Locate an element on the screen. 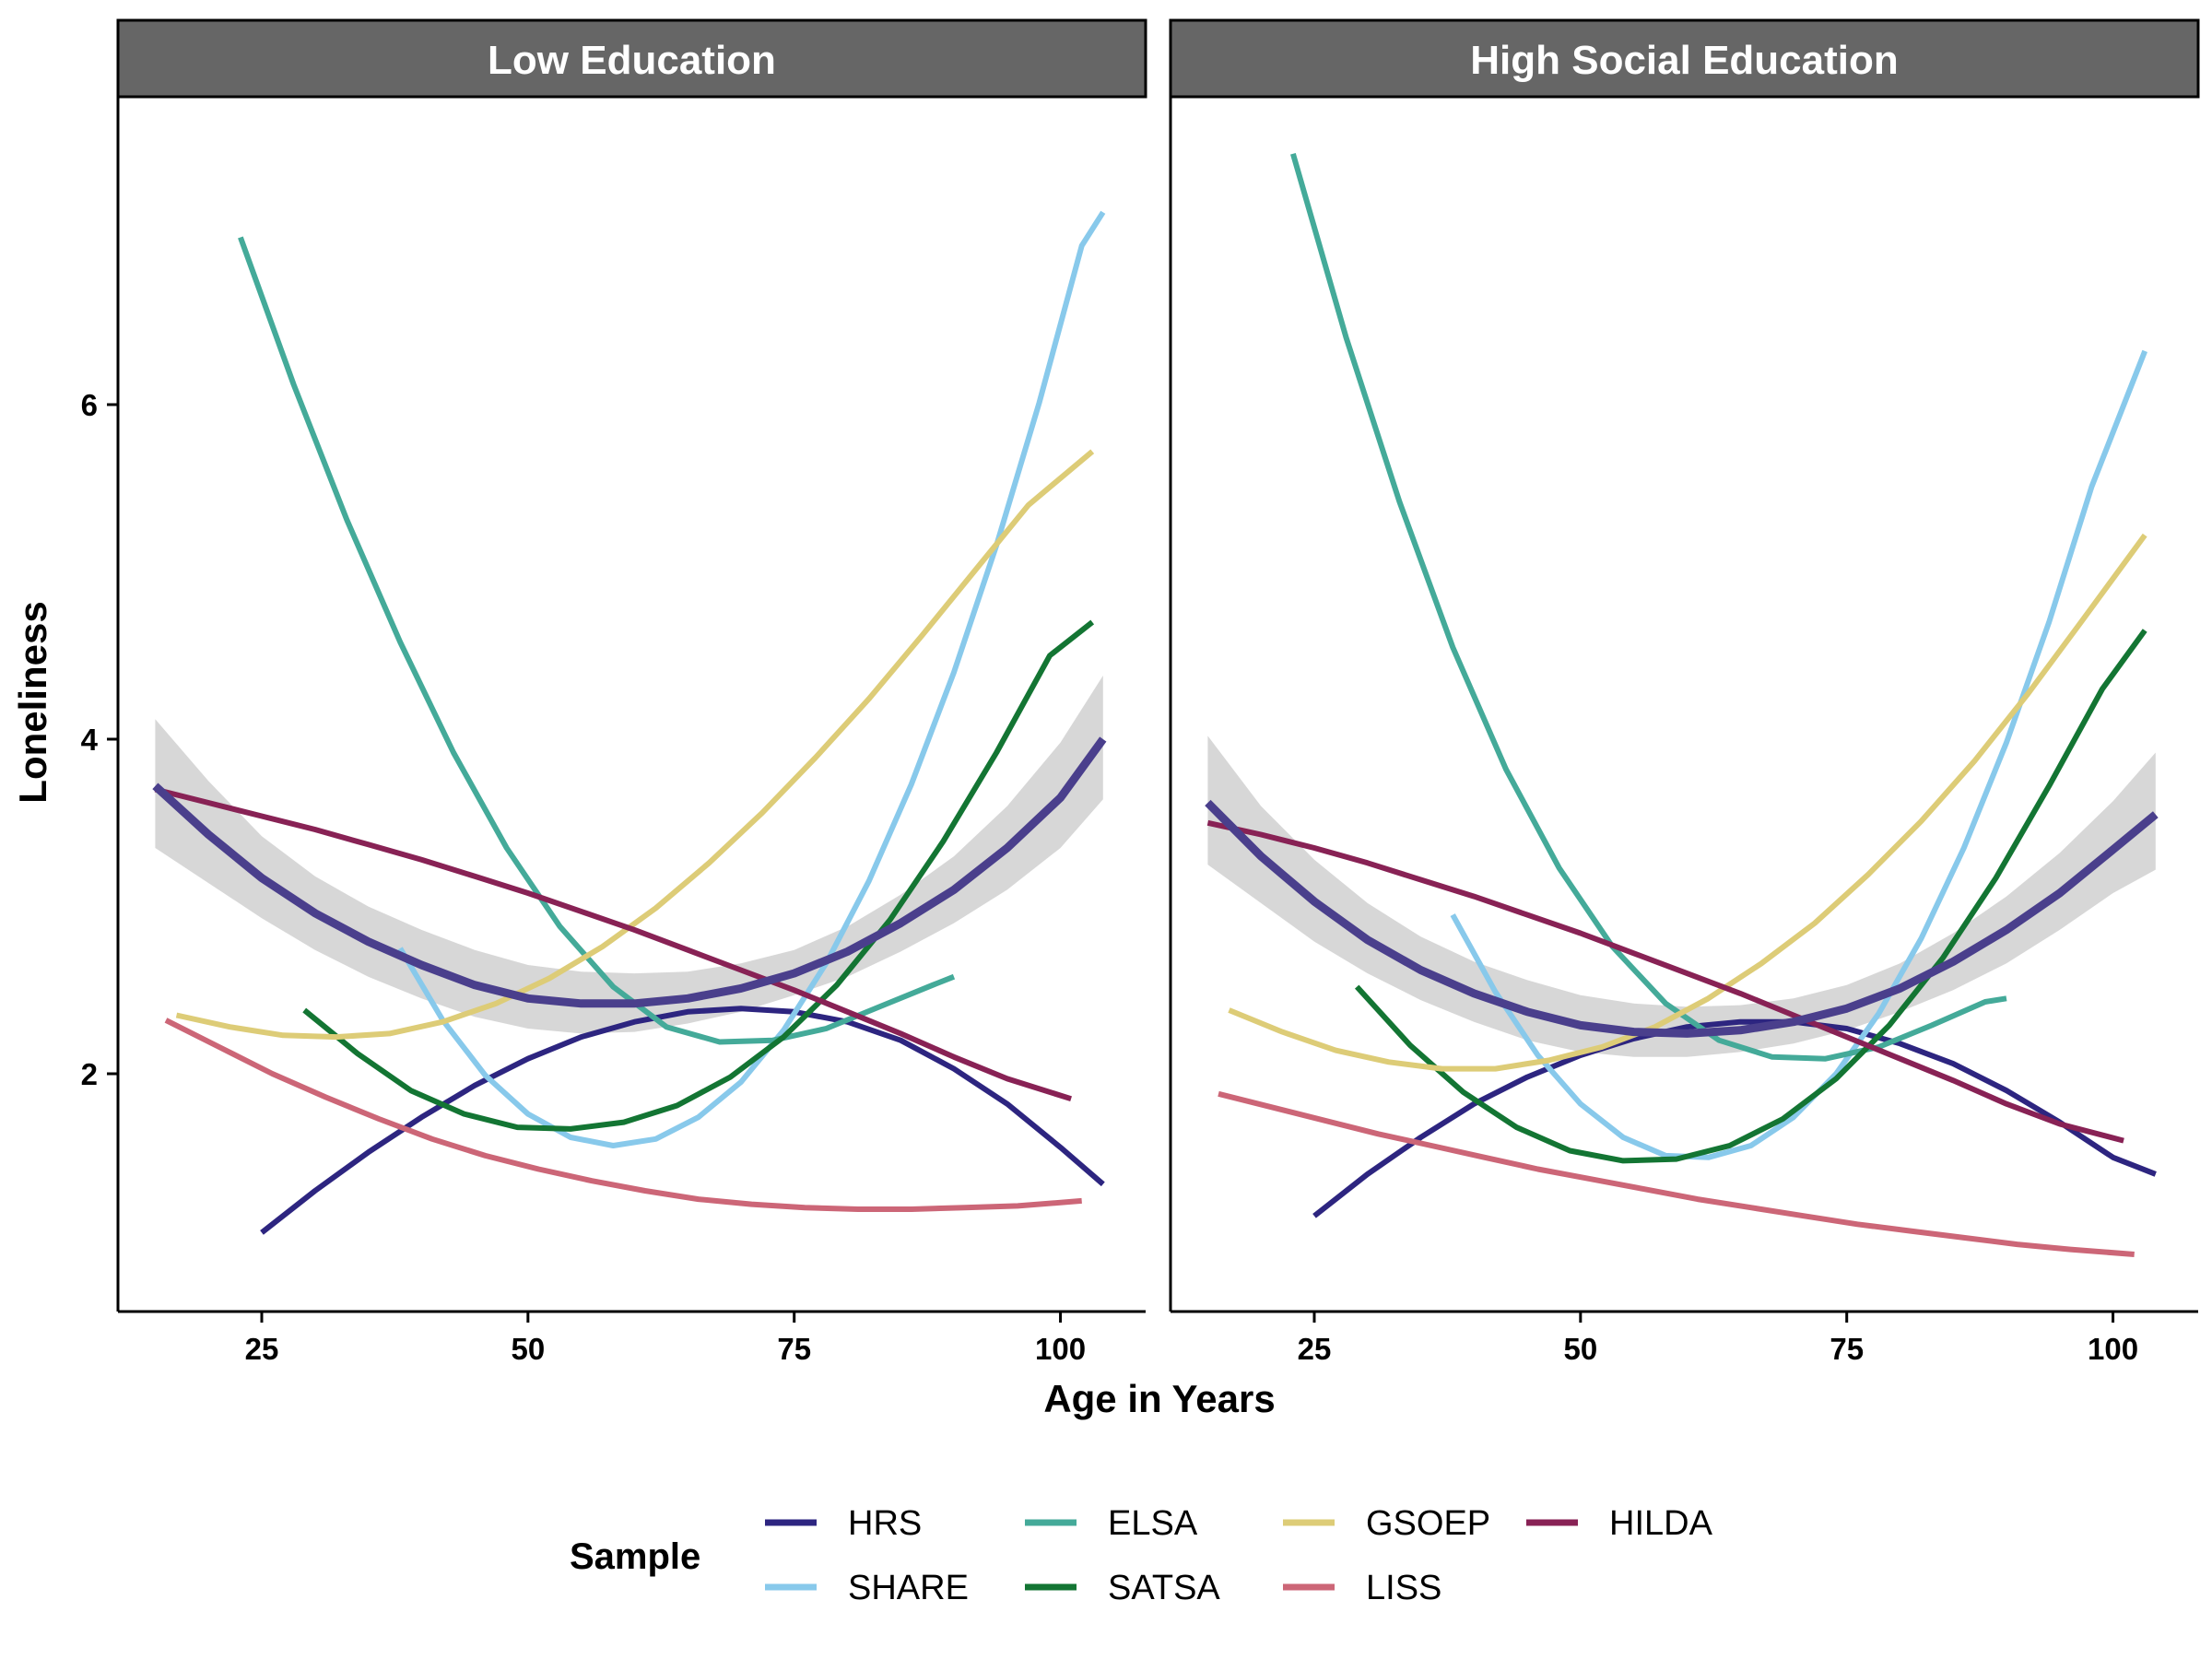 Image resolution: width=2212 pixels, height=1659 pixels. panel-title: High Social Education is located at coordinates (1684, 60).